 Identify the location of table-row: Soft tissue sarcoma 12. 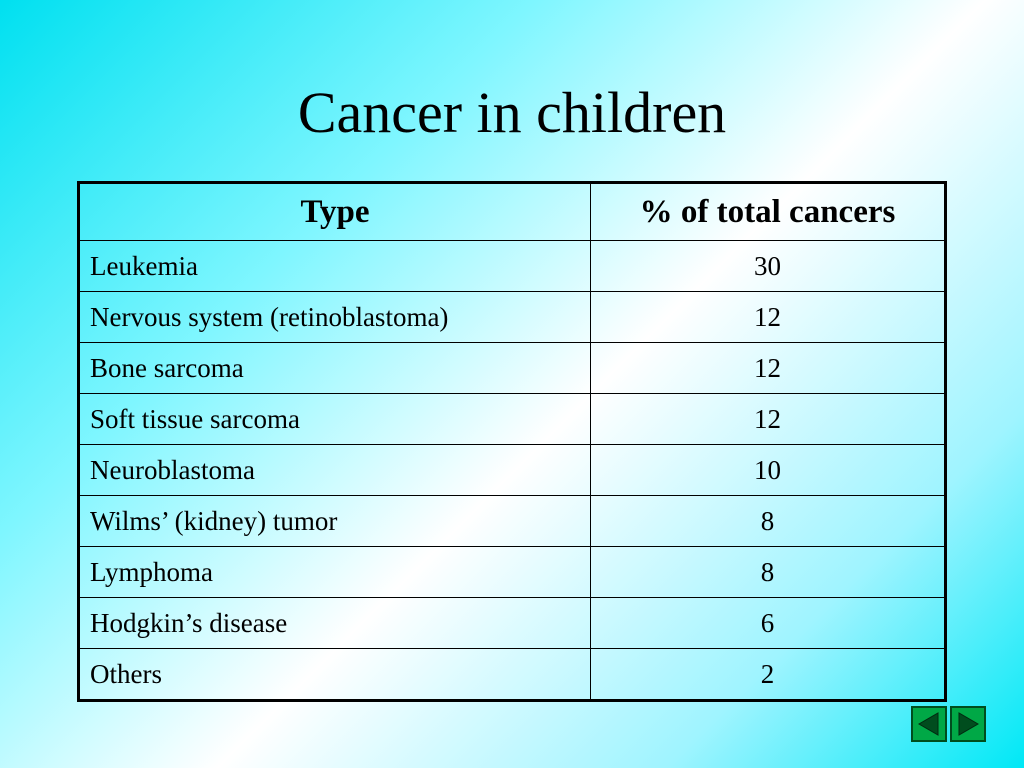
(512, 419).